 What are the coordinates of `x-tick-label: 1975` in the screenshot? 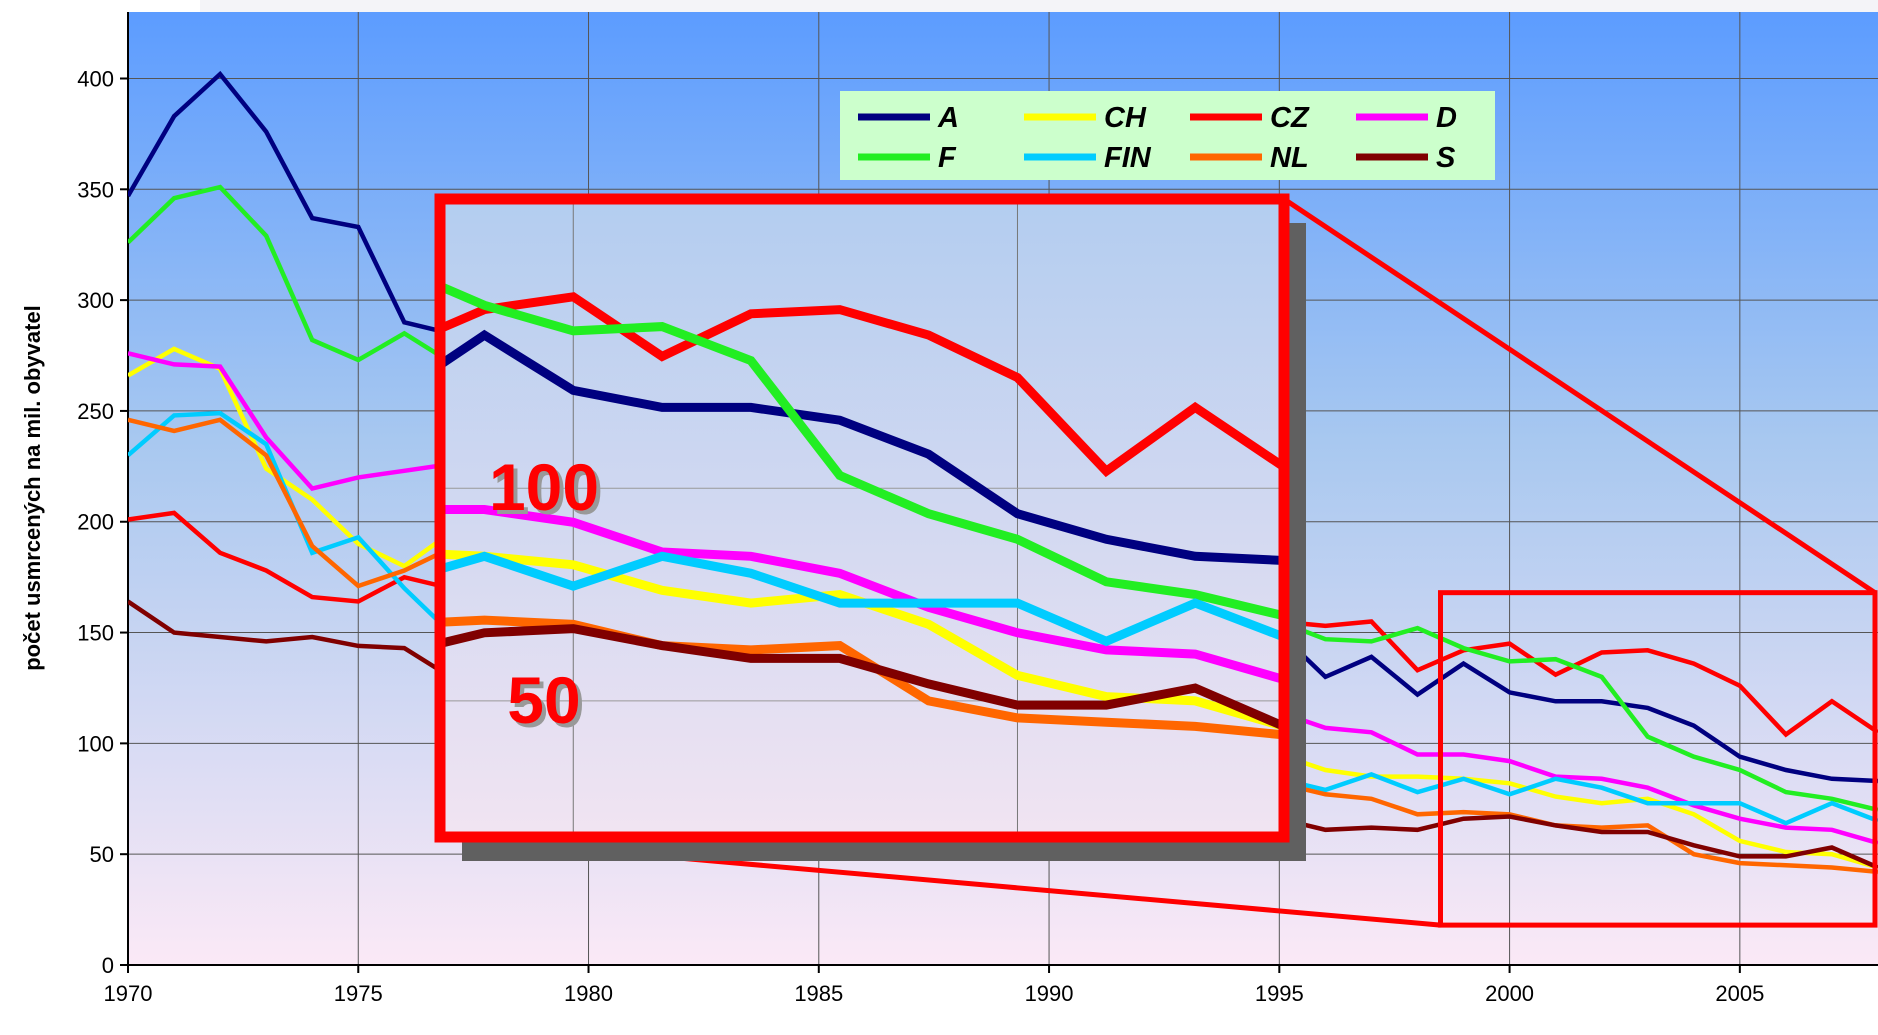 It's located at (358, 993).